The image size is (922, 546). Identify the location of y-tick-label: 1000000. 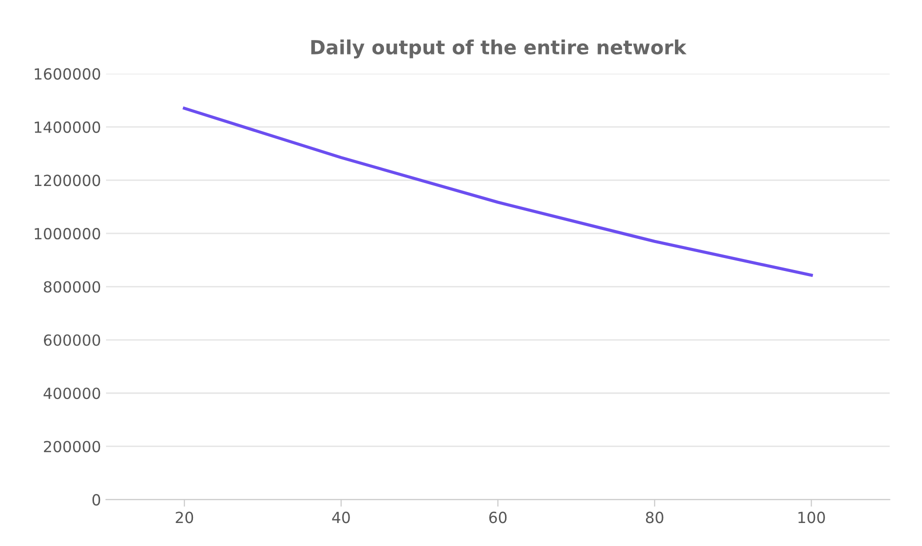
(67, 234).